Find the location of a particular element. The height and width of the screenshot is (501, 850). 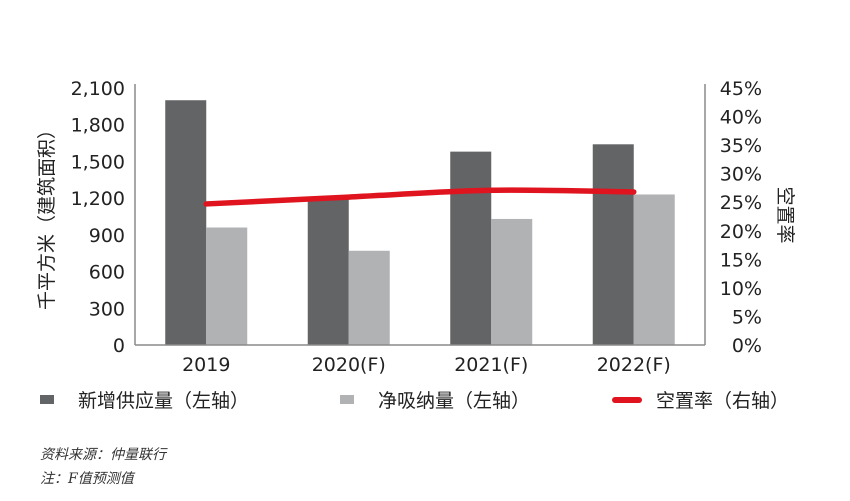

legend-label-new-supply: 新增供应量（左轴） is located at coordinates (164, 401).